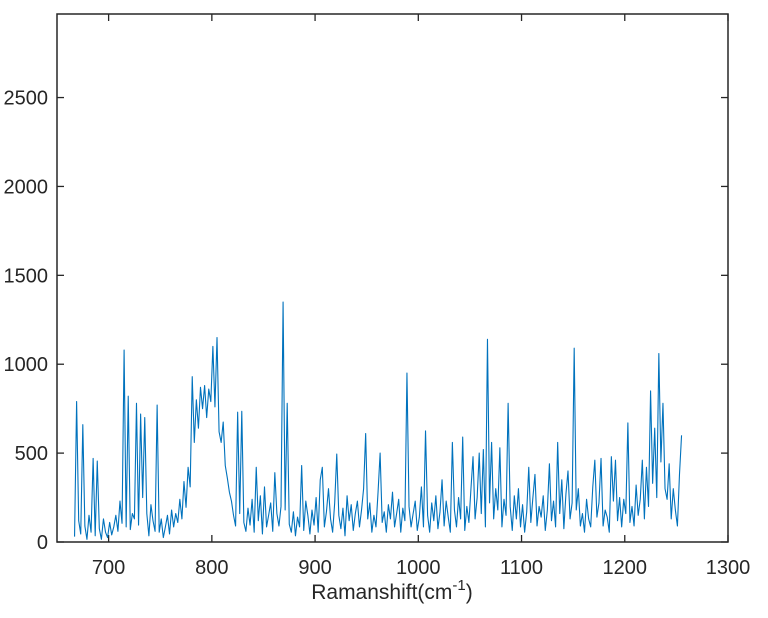 Image resolution: width=768 pixels, height=618 pixels. Describe the element at coordinates (26, 187) in the screenshot. I see `y-tick-label: 2000` at that location.